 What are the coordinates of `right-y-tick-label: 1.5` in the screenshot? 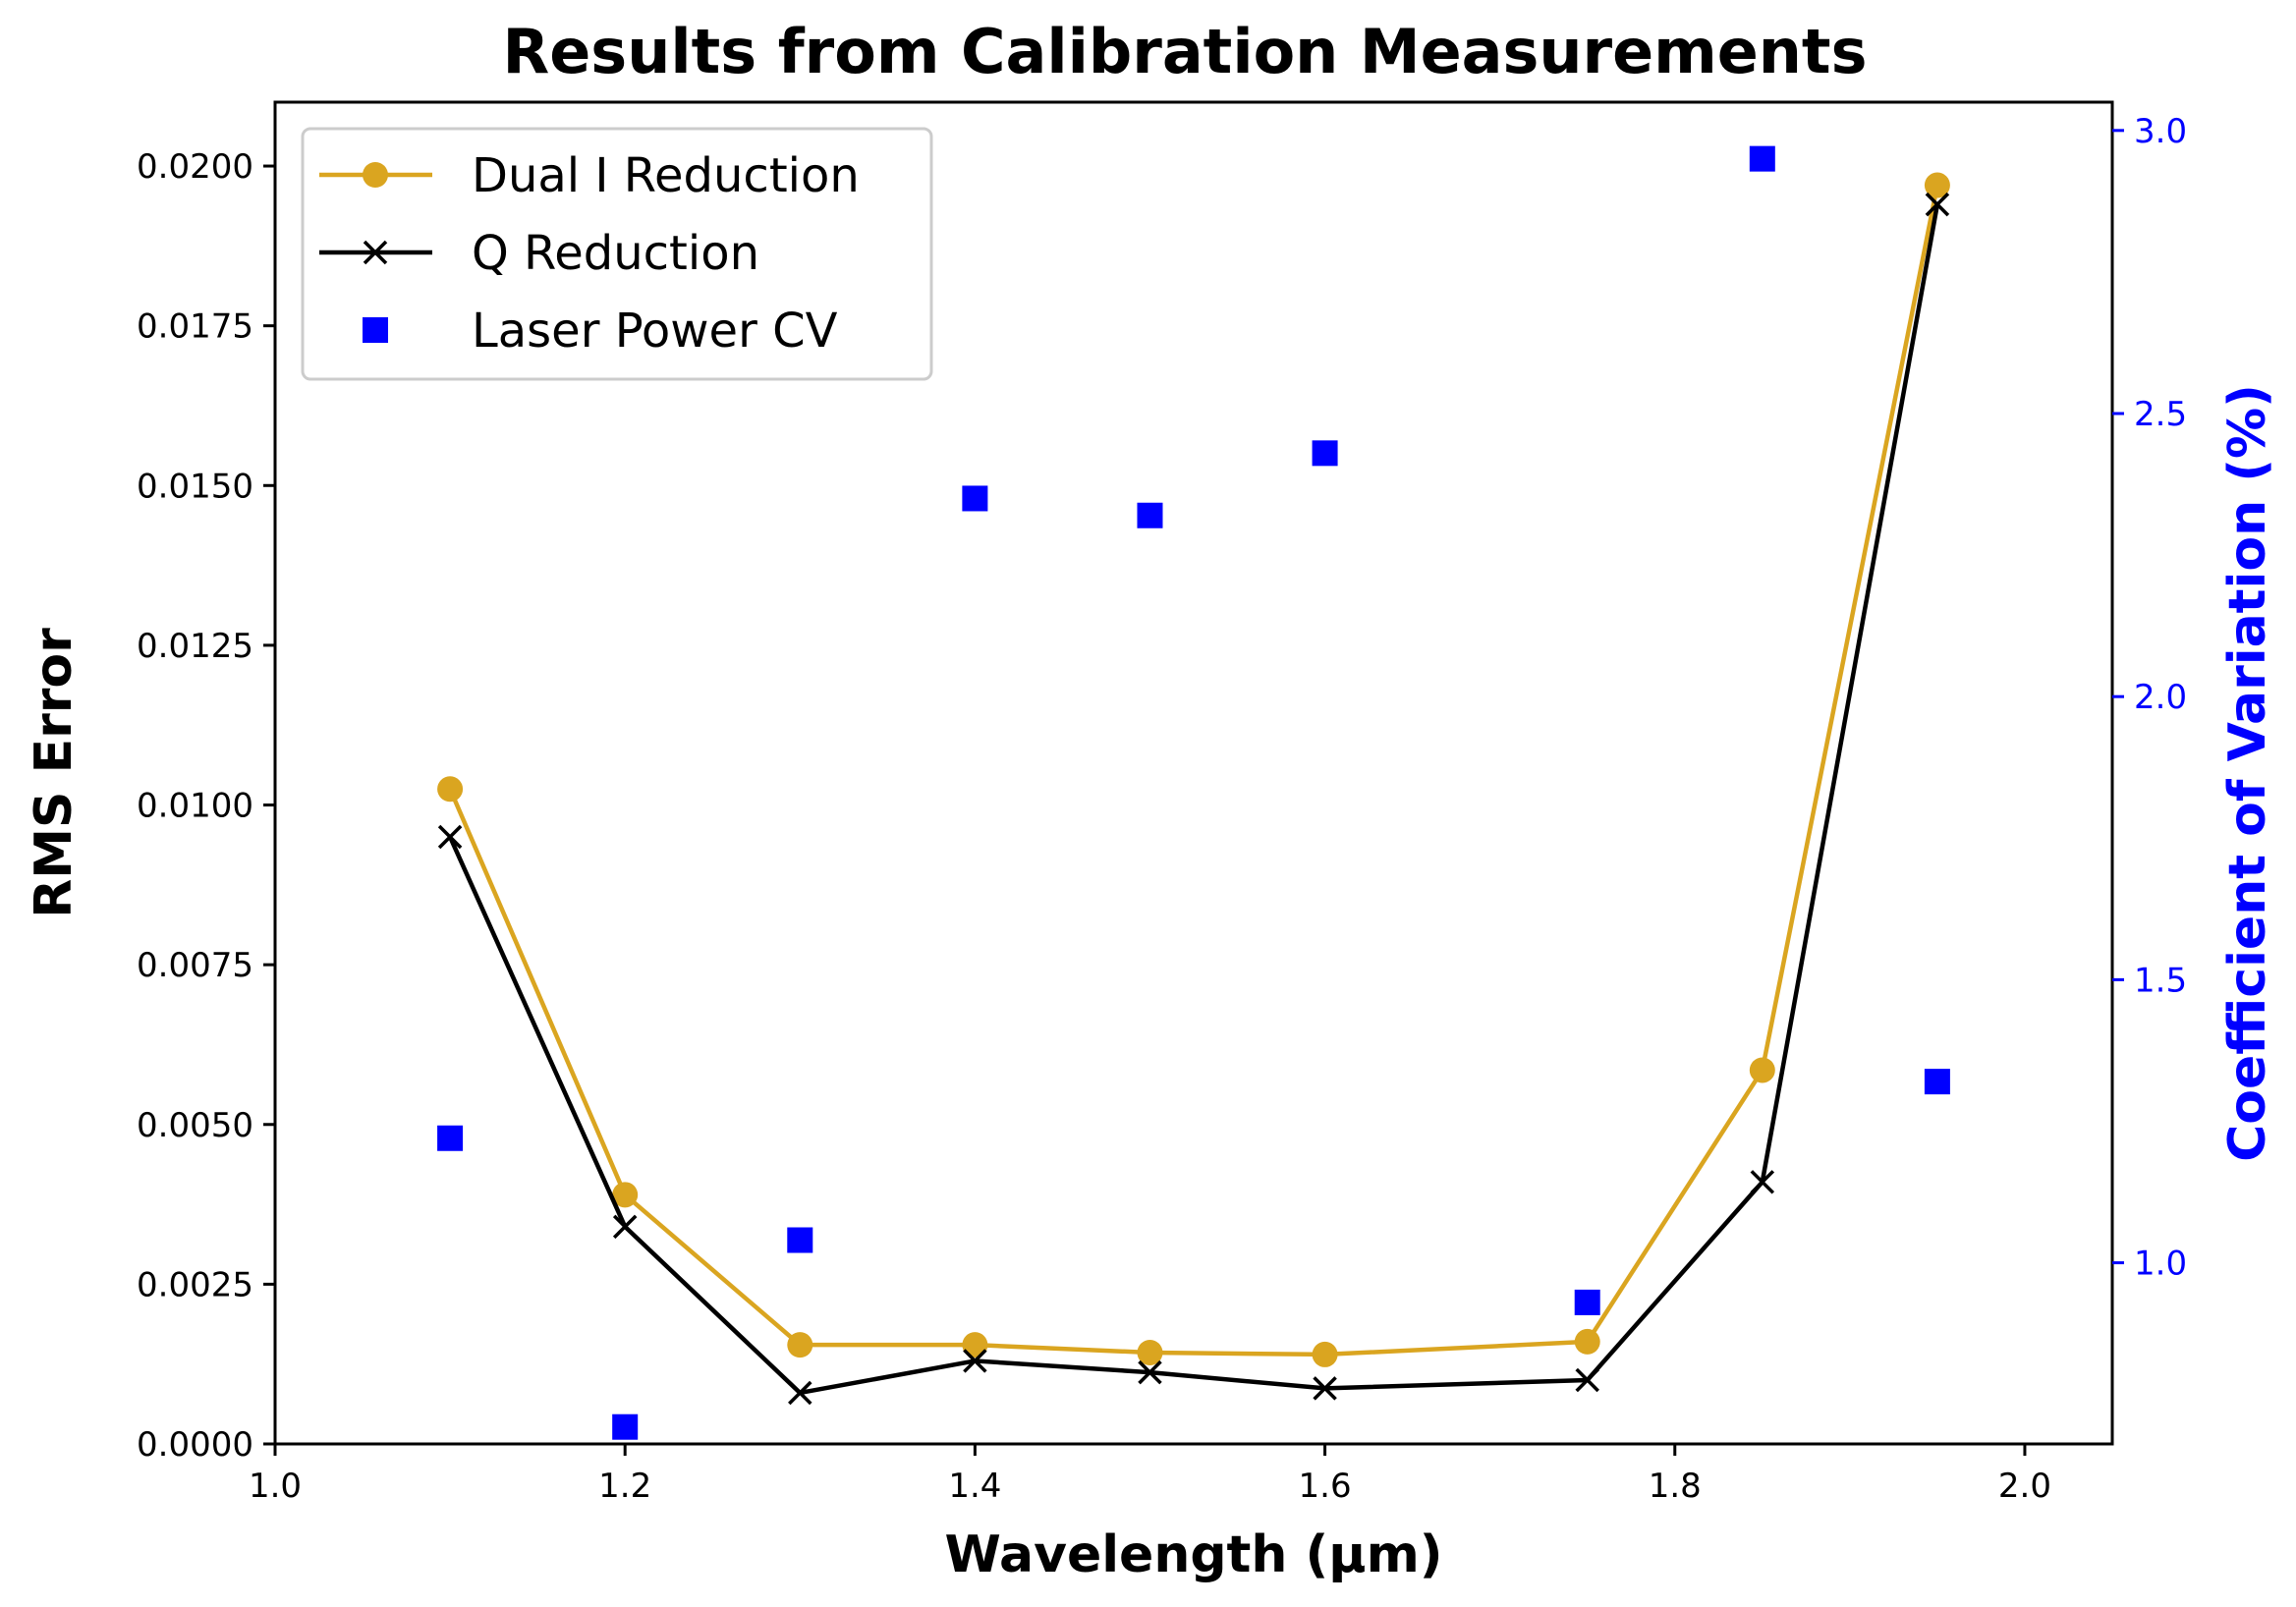 It's located at (2160, 980).